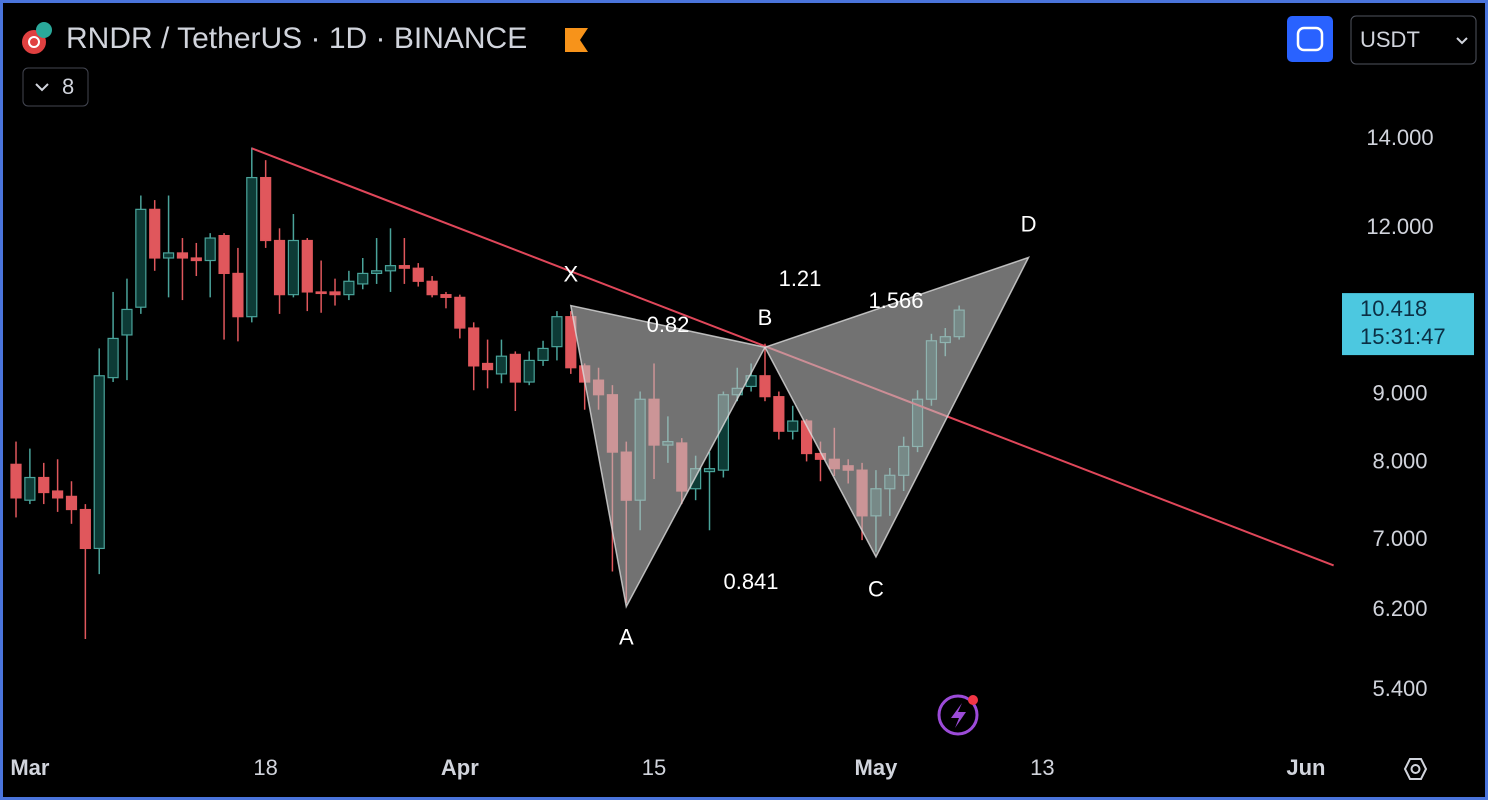 The image size is (1488, 800). I want to click on layout-icon, so click(1310, 39).